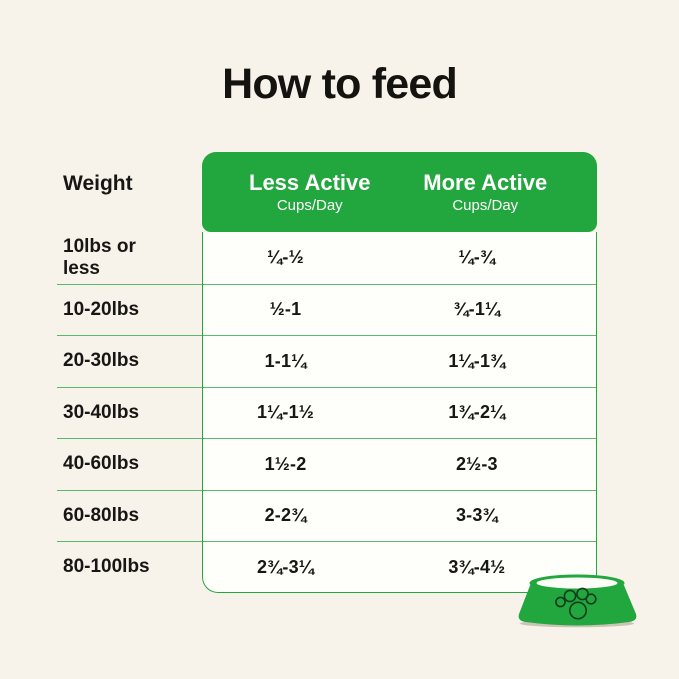 Image resolution: width=679 pixels, height=679 pixels. Describe the element at coordinates (106, 567) in the screenshot. I see `row-weight-label: 80-100lbs` at that location.